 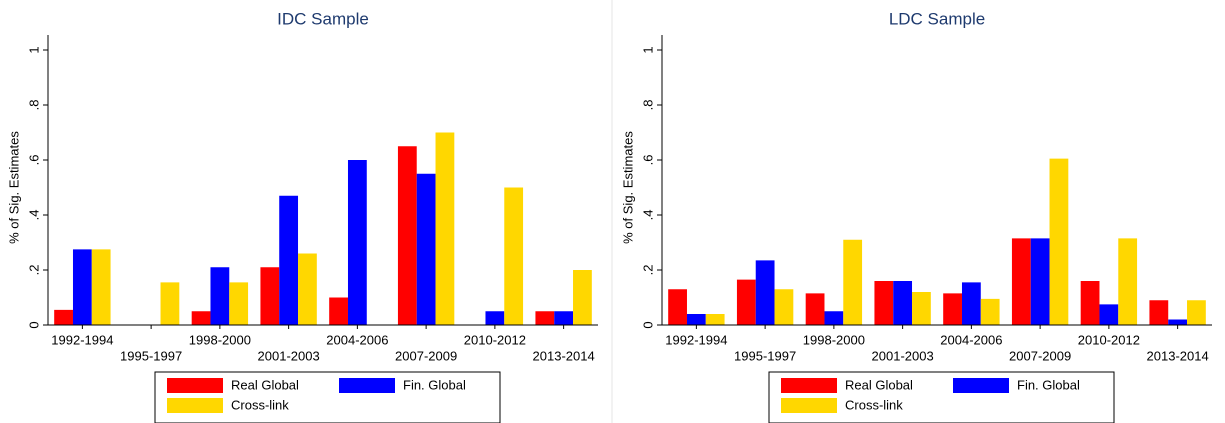 I want to click on chart-title: LDC Sample, so click(x=937, y=18).